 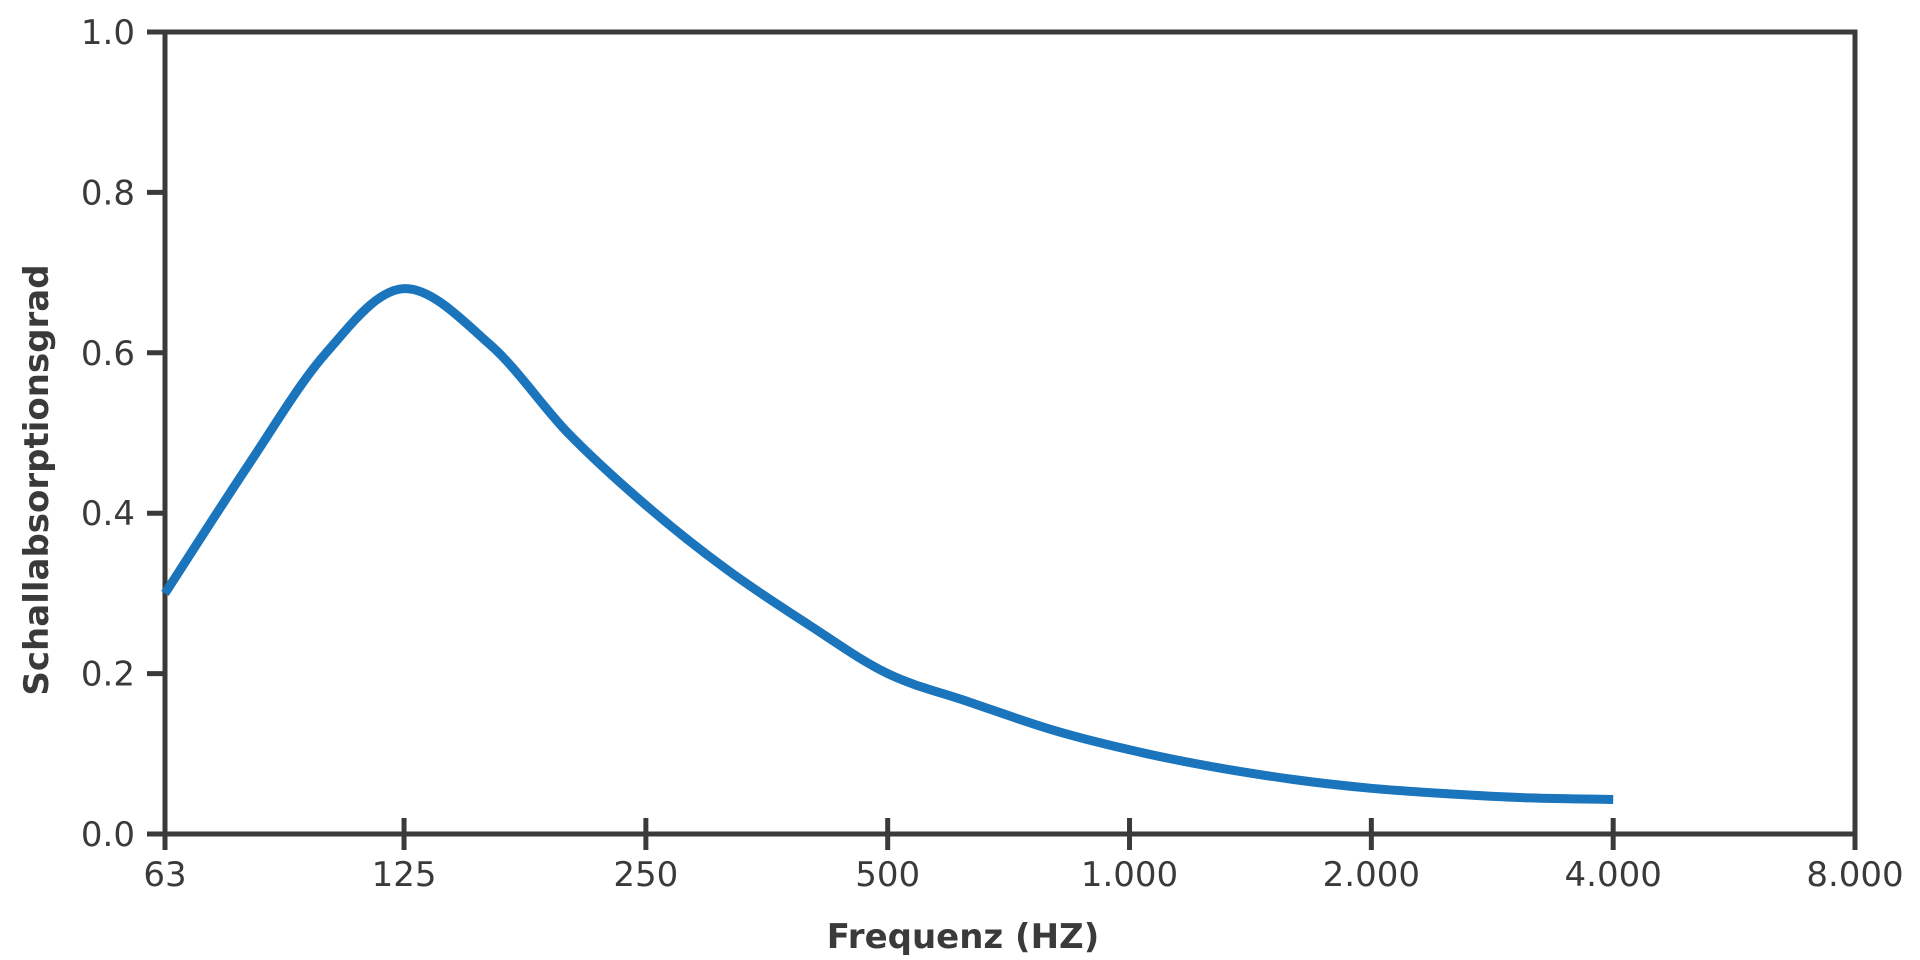 What do you see at coordinates (108, 514) in the screenshot?
I see `y-tick-label: 0.4` at bounding box center [108, 514].